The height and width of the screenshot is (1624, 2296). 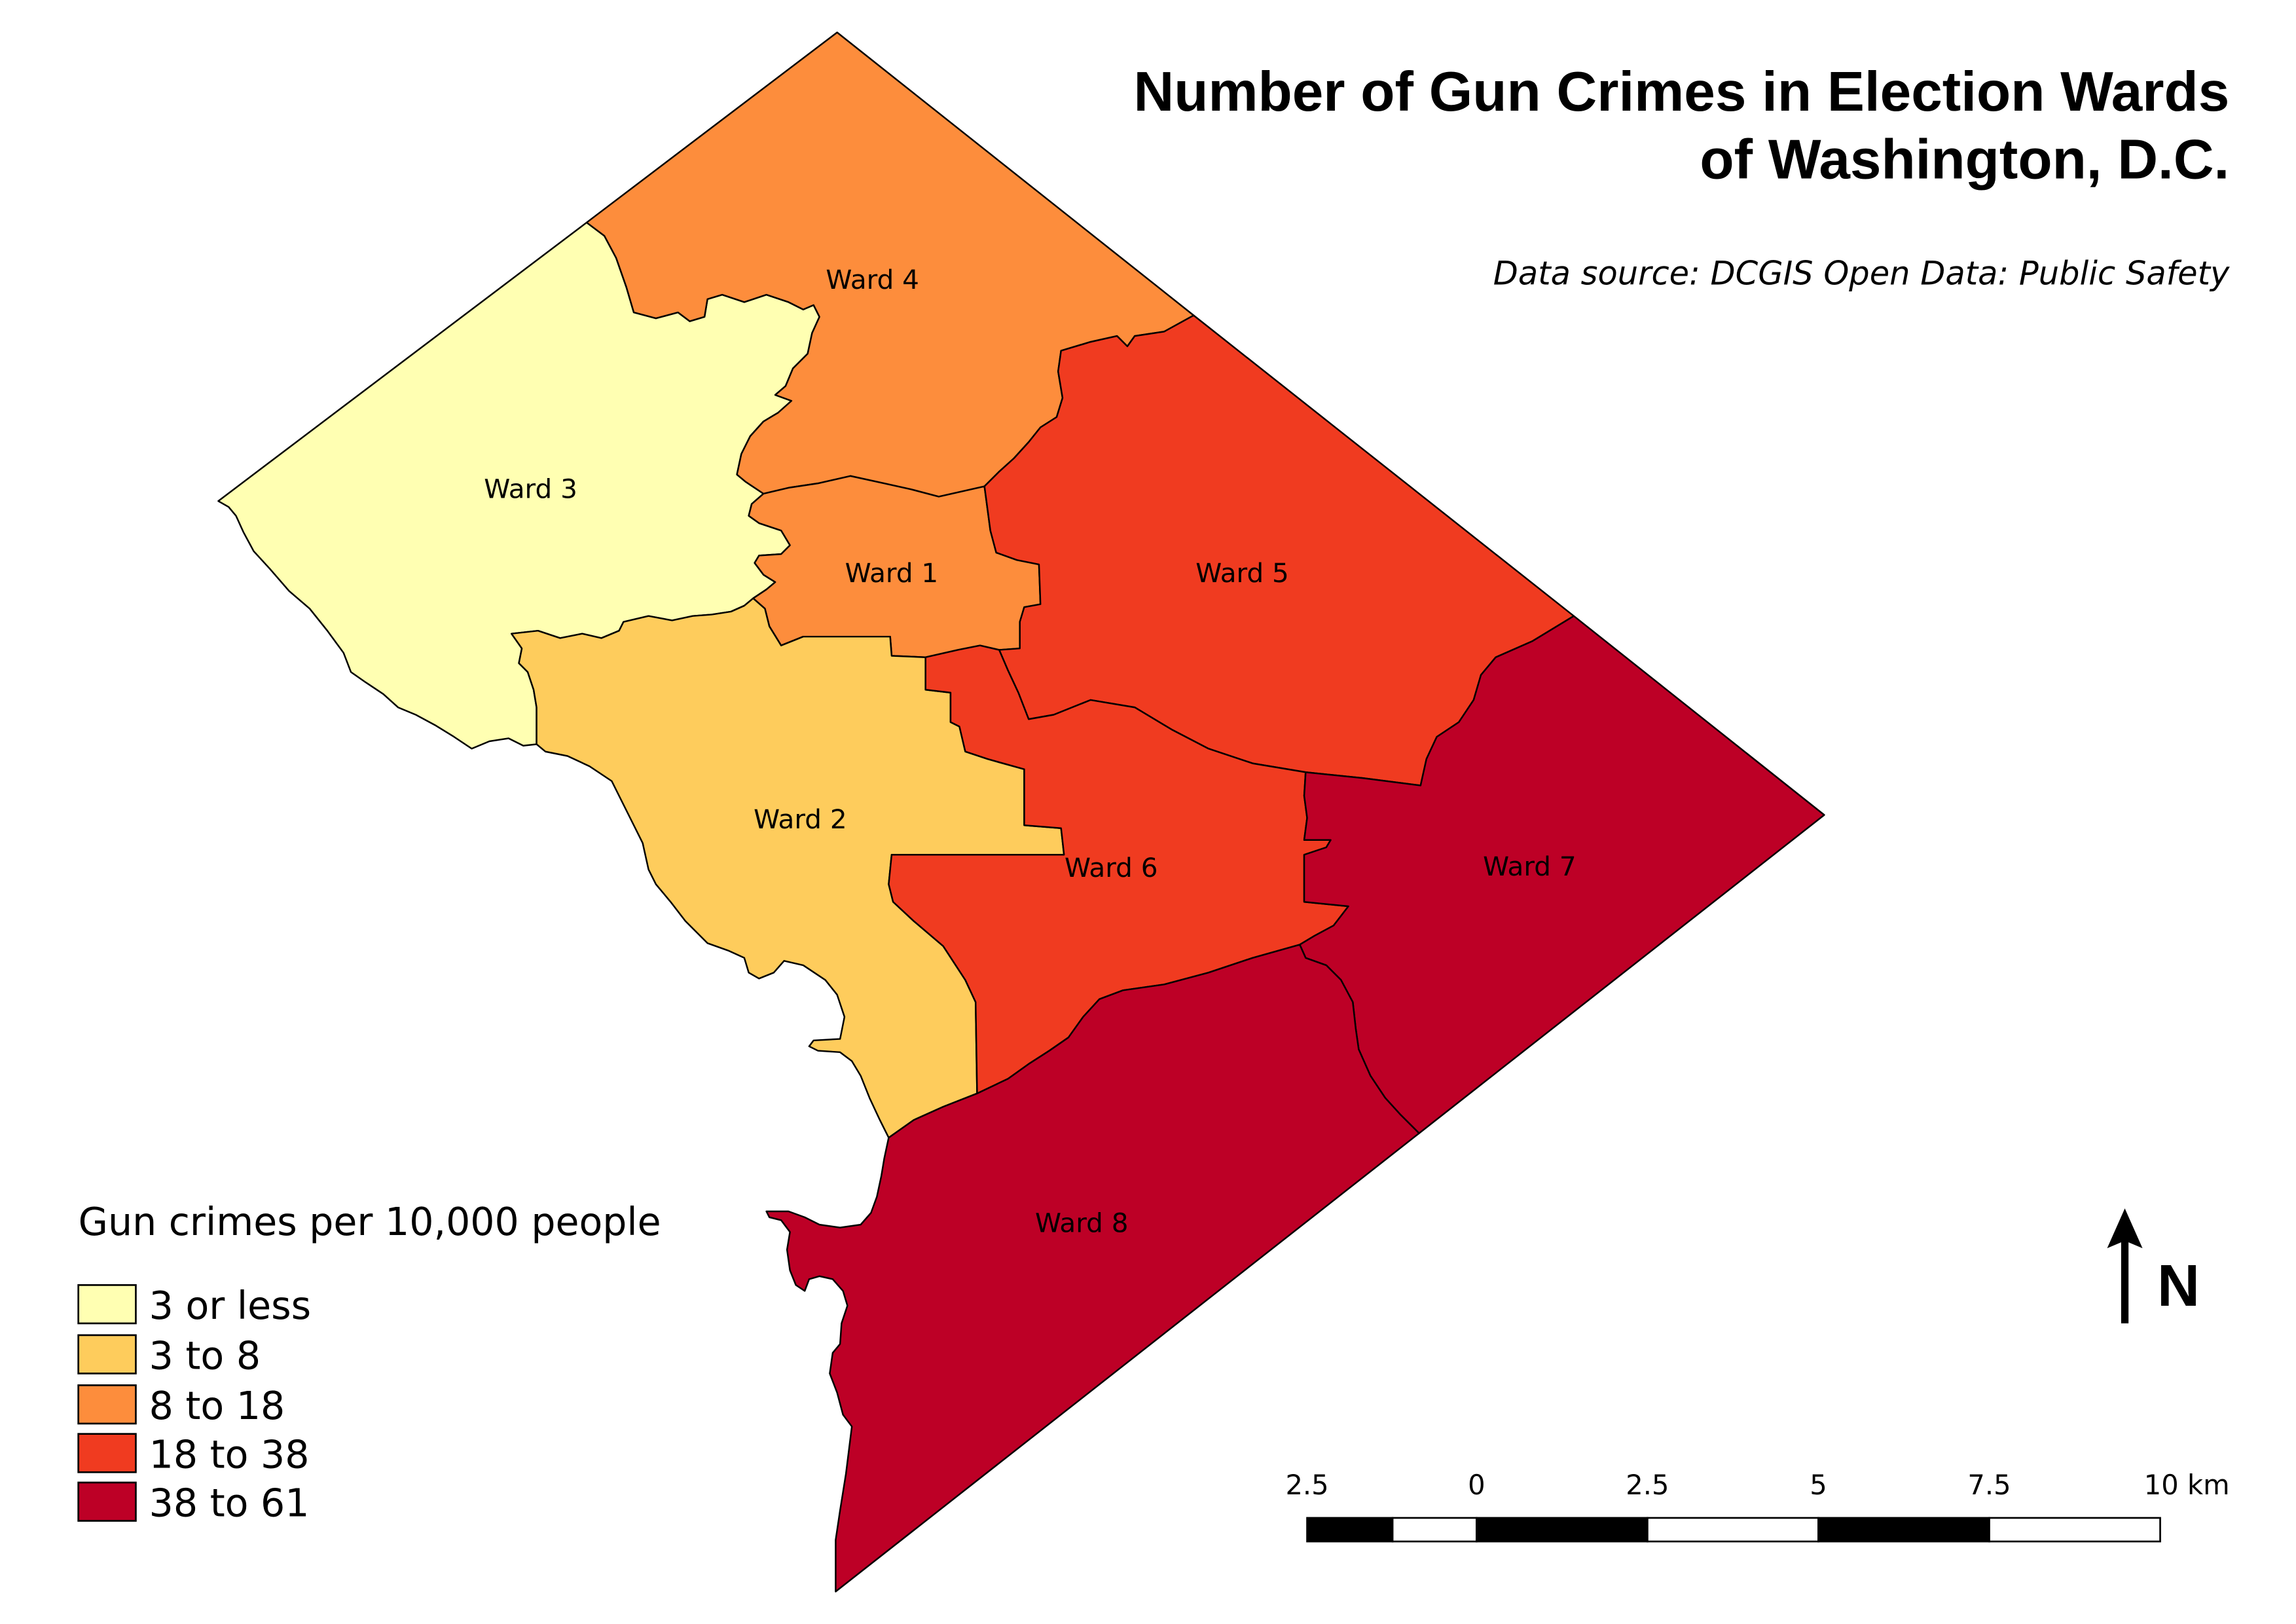 I want to click on map-title-line-2: of Washington, D.C., so click(x=1964, y=159).